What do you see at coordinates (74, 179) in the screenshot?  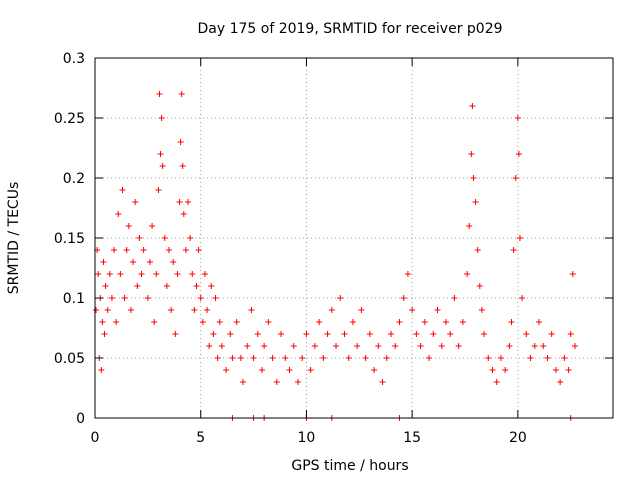 I see `y-tick-label: 0.2` at bounding box center [74, 179].